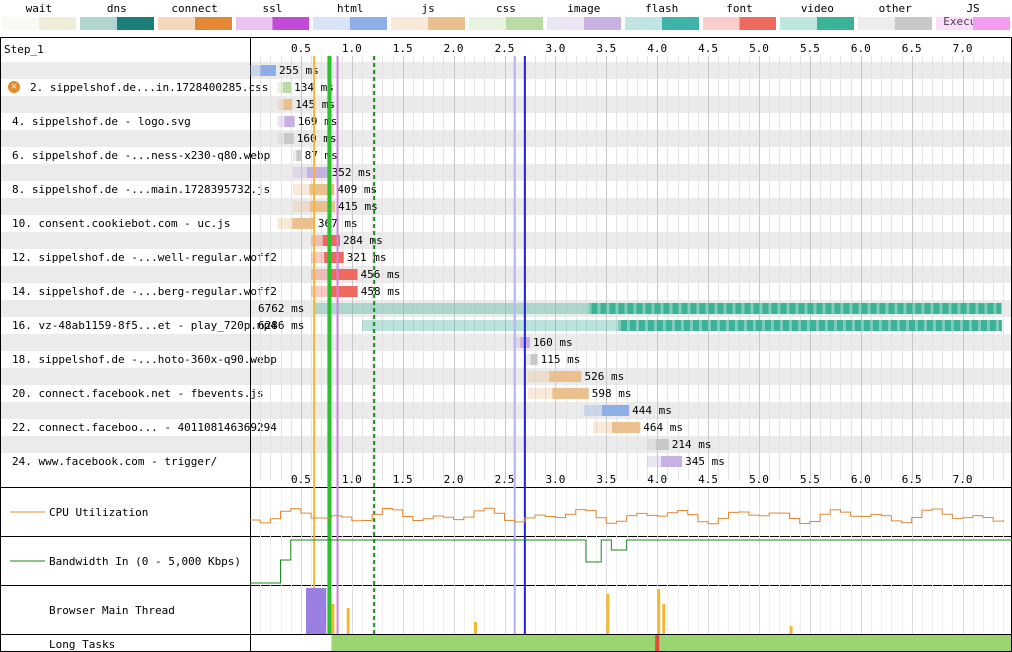 This screenshot has height=652, width=1012. Describe the element at coordinates (664, 619) in the screenshot. I see `main-thread-script-spike` at that location.